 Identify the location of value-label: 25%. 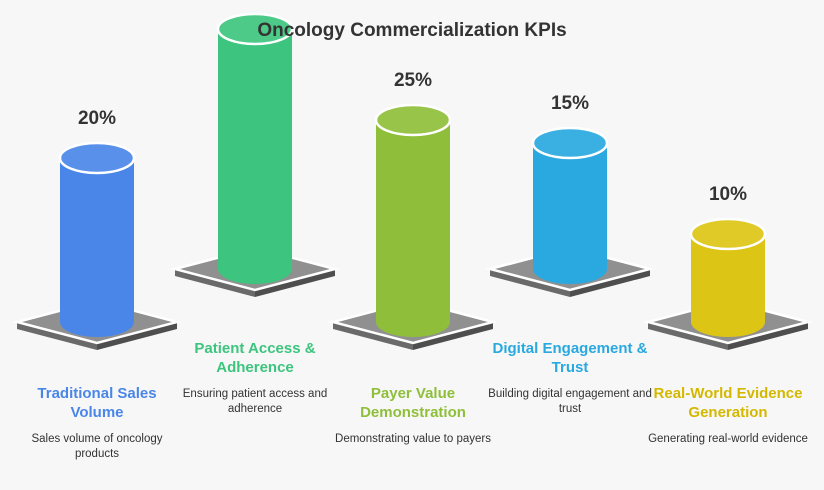
(413, 80).